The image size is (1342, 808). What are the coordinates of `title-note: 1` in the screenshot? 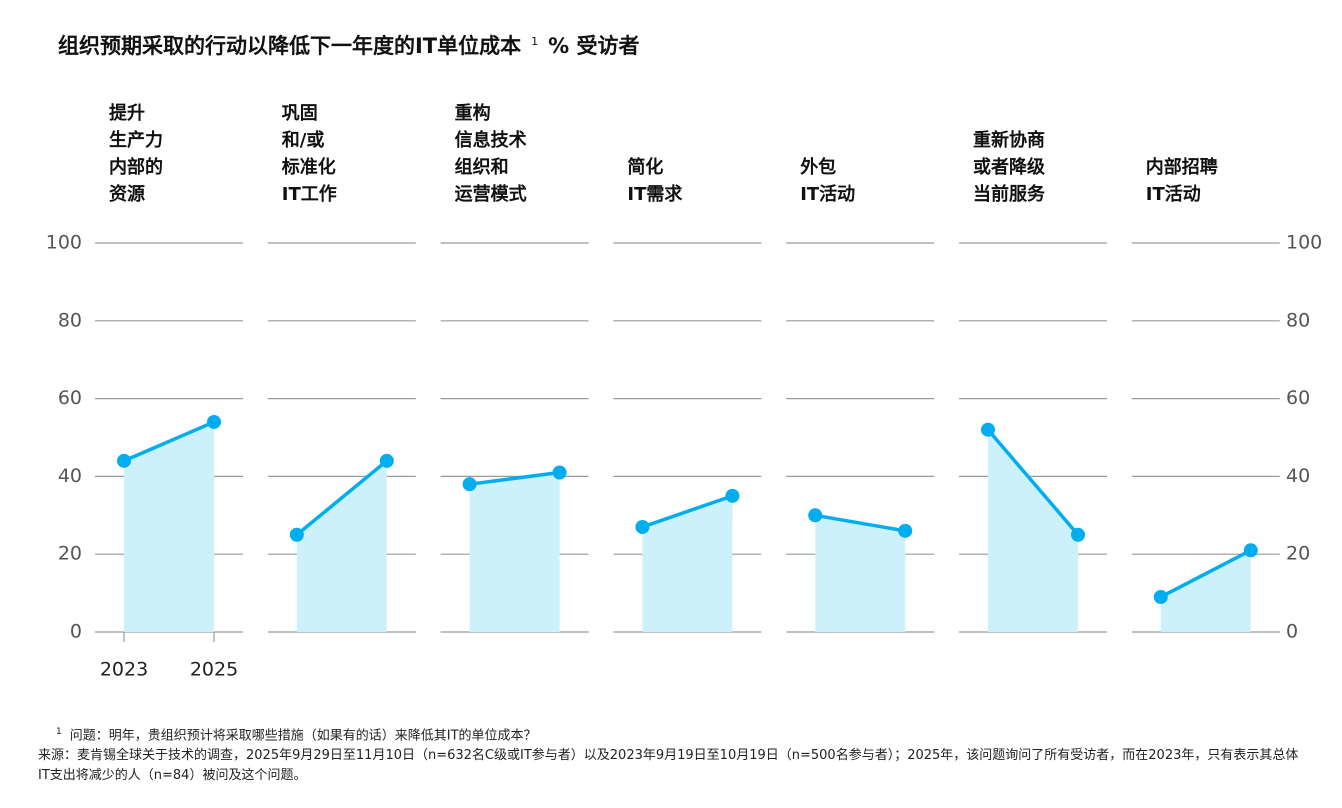 It's located at (535, 41).